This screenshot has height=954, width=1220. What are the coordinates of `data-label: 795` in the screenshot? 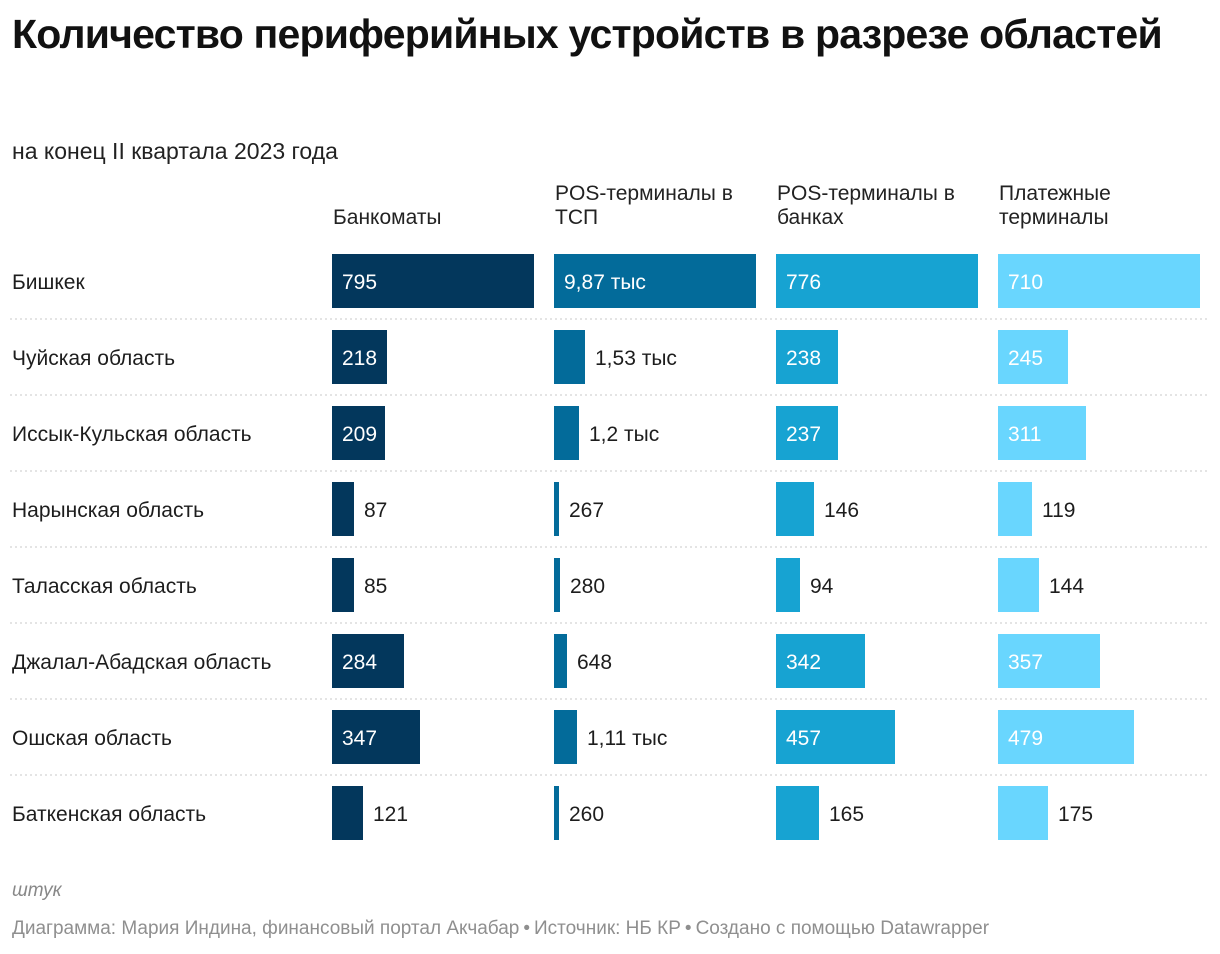 It's located at (359, 282).